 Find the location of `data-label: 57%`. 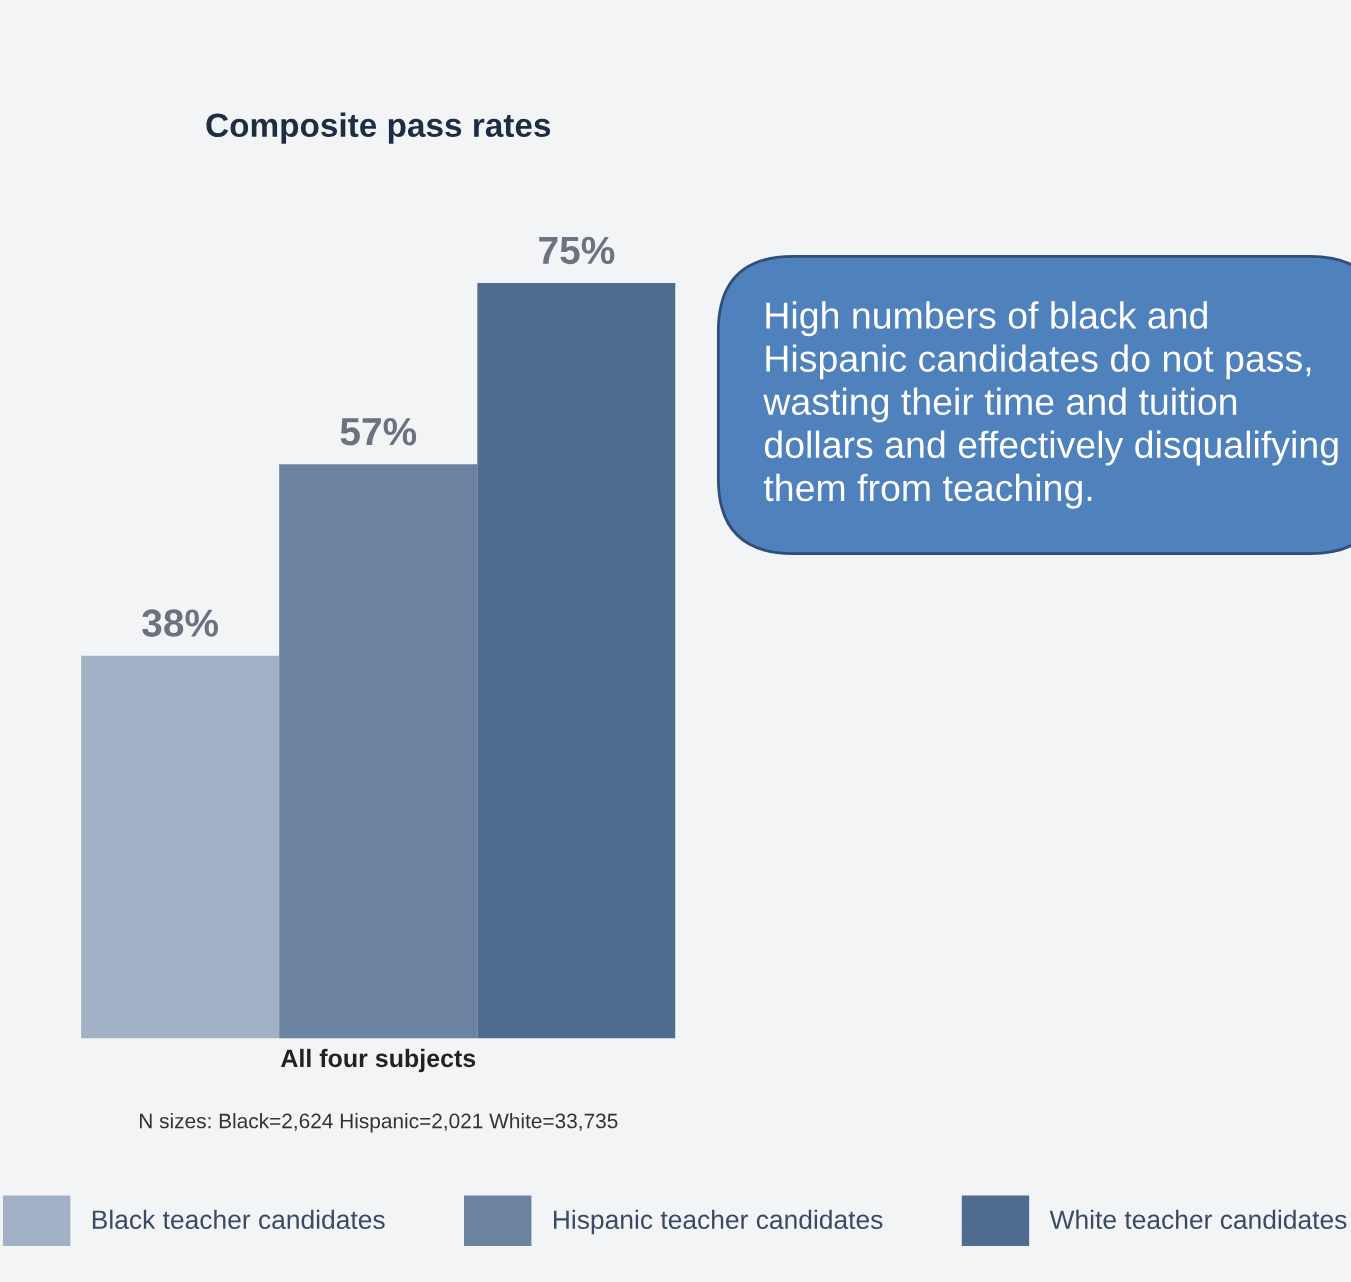

data-label: 57% is located at coordinates (378, 432).